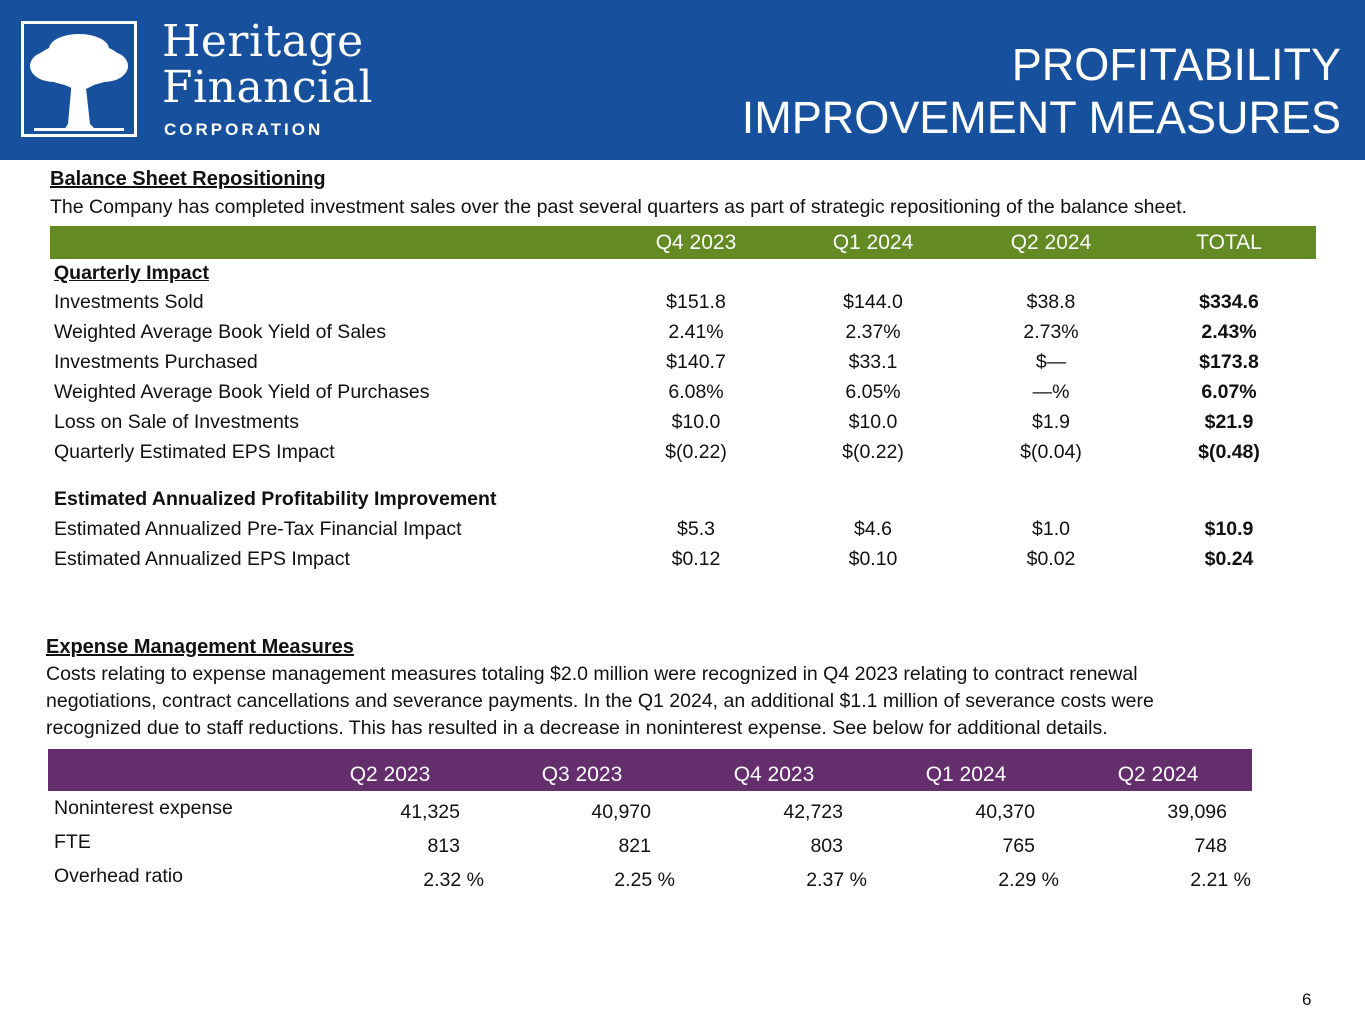 This screenshot has width=1365, height=1024. What do you see at coordinates (1210, 846) in the screenshot?
I see `value-cell: 748` at bounding box center [1210, 846].